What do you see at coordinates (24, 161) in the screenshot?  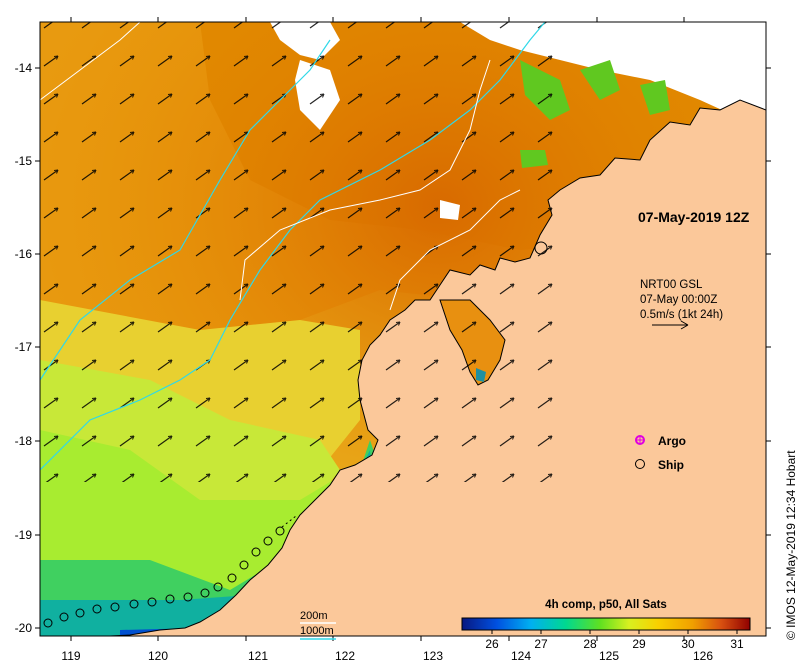 I see `lat-label: -15` at bounding box center [24, 161].